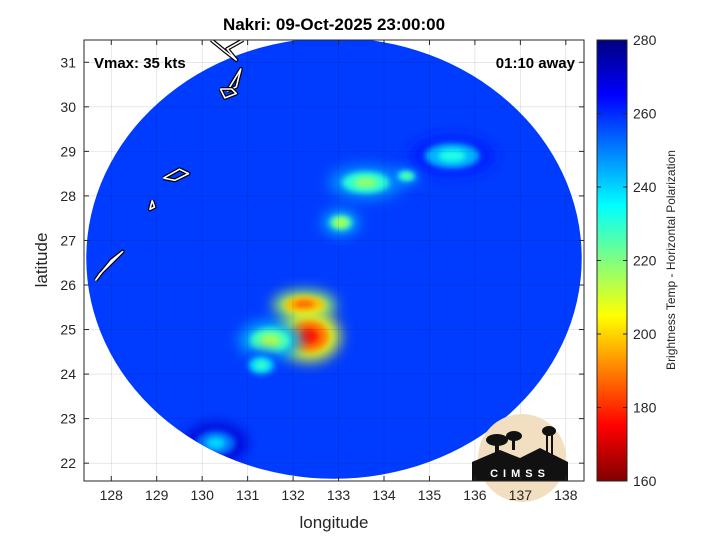  I want to click on y-tick-label: 27, so click(68, 240).